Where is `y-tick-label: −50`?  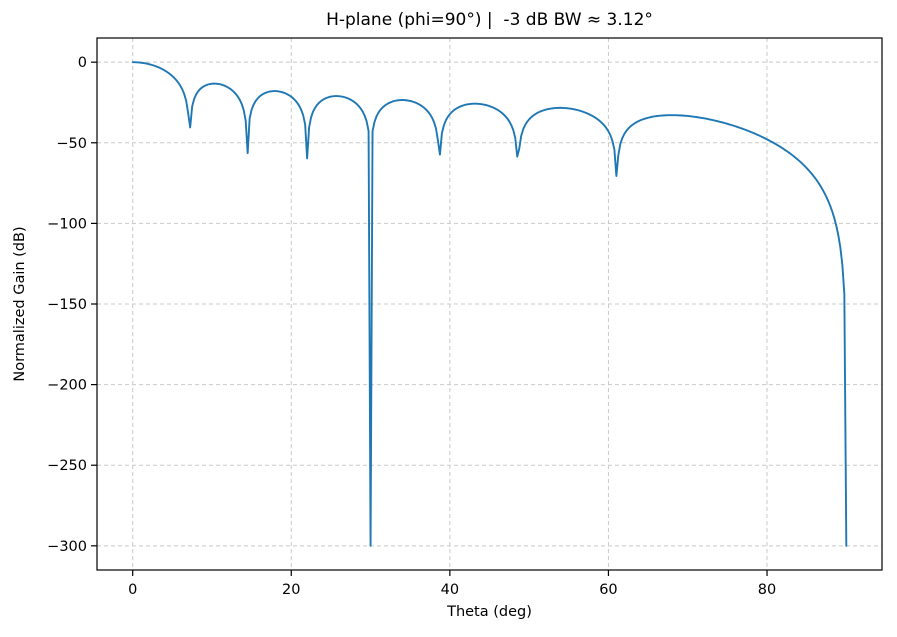 y-tick-label: −50 is located at coordinates (71, 144).